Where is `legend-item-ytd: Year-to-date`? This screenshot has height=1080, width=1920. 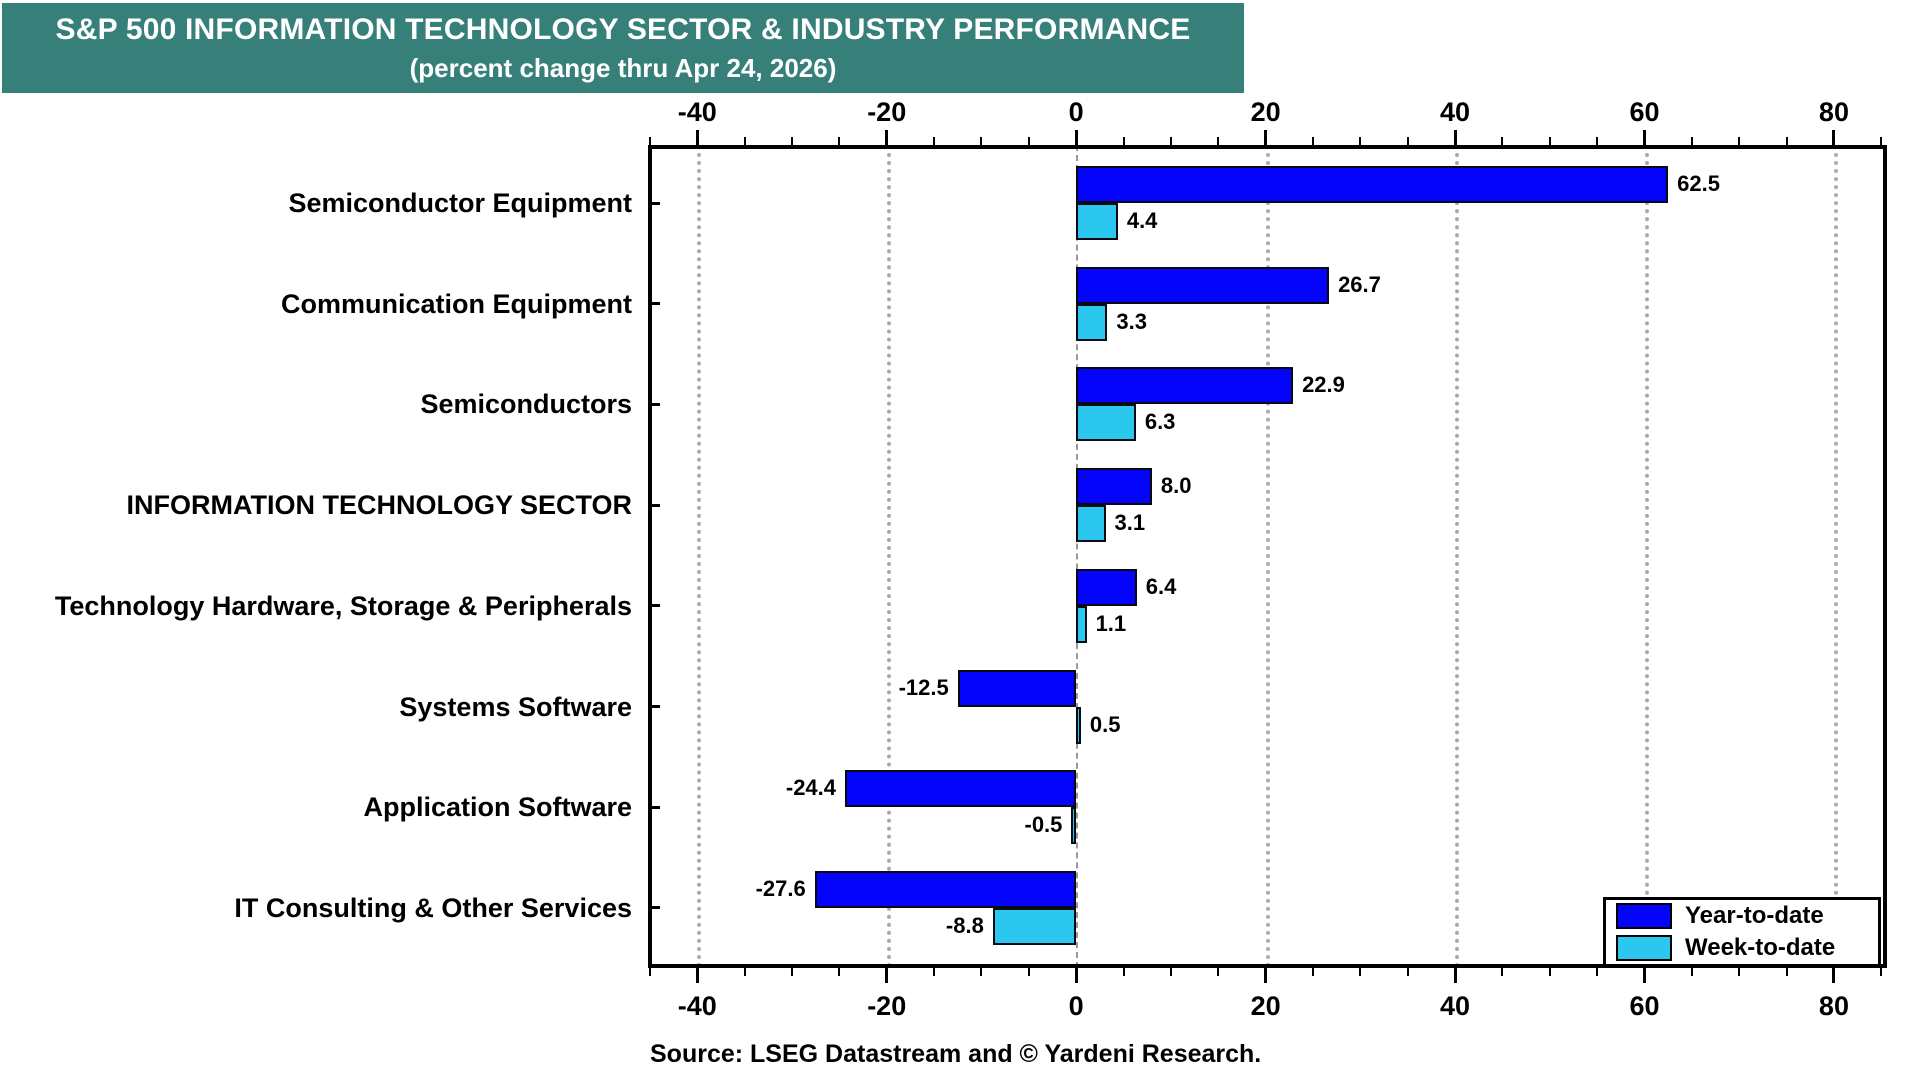
legend-item-ytd: Year-to-date is located at coordinates (1747, 916).